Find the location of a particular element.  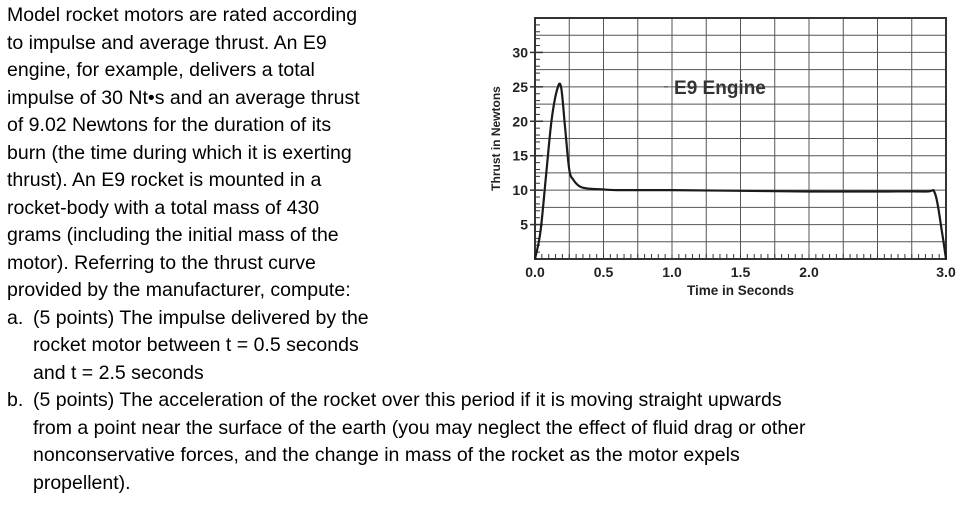

intro-line: thrust). An E9 rocket is mounted in a is located at coordinates (164, 180).